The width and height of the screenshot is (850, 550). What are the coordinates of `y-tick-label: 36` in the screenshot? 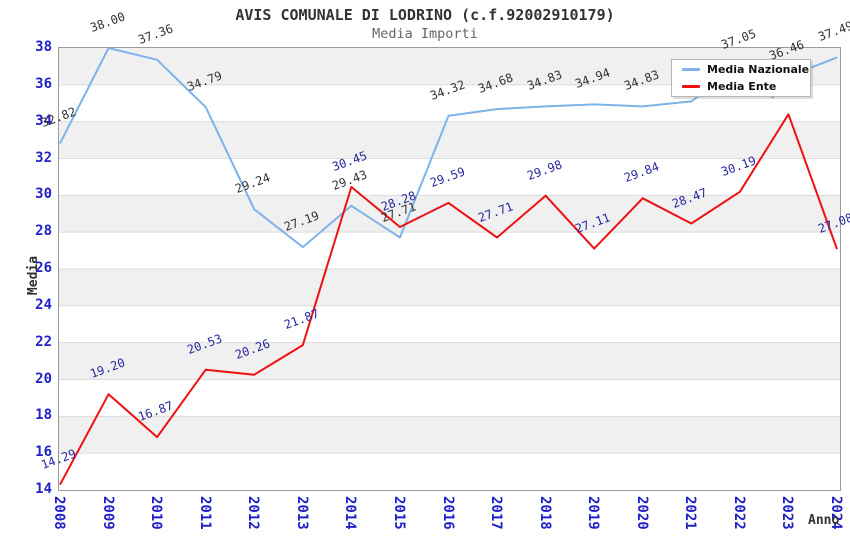 It's located at (43, 83).